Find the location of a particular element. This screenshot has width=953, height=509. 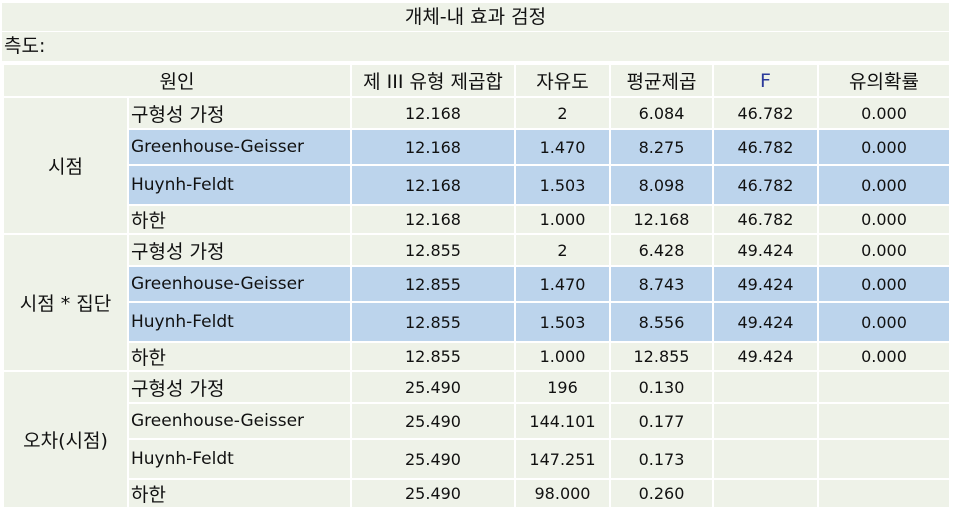

mean-square-cell: 8.275 is located at coordinates (661, 147).